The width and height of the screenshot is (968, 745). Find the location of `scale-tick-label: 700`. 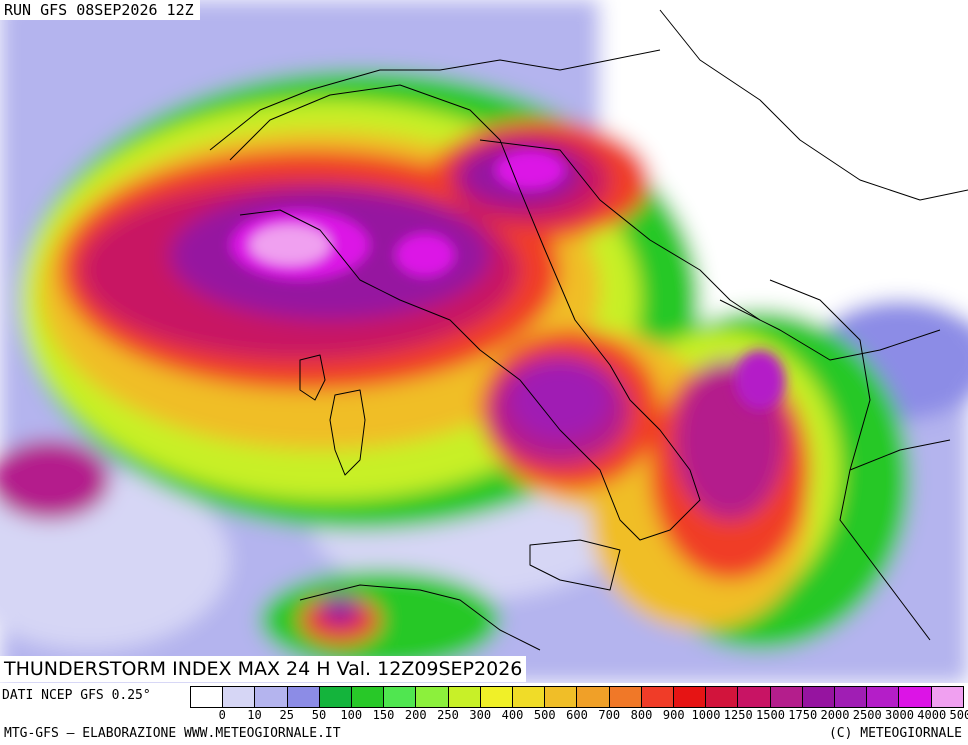

scale-tick-label: 700 is located at coordinates (609, 715).